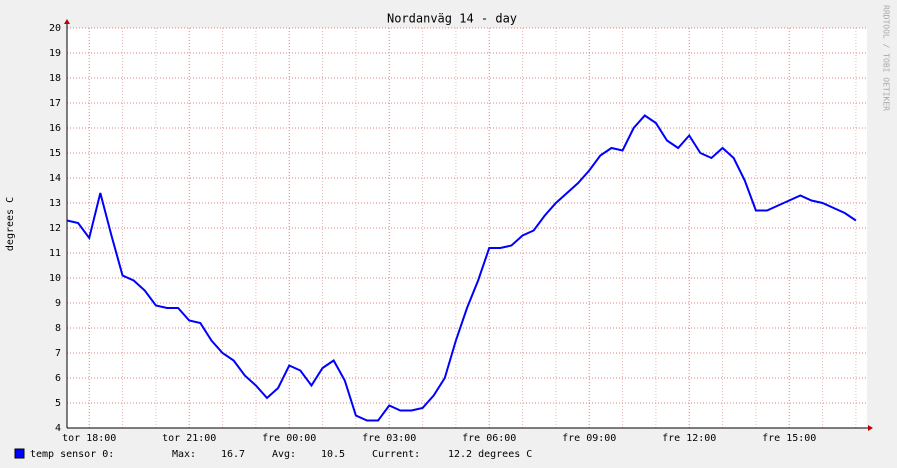  I want to click on x-tick-label: fre 06:00, so click(489, 438).